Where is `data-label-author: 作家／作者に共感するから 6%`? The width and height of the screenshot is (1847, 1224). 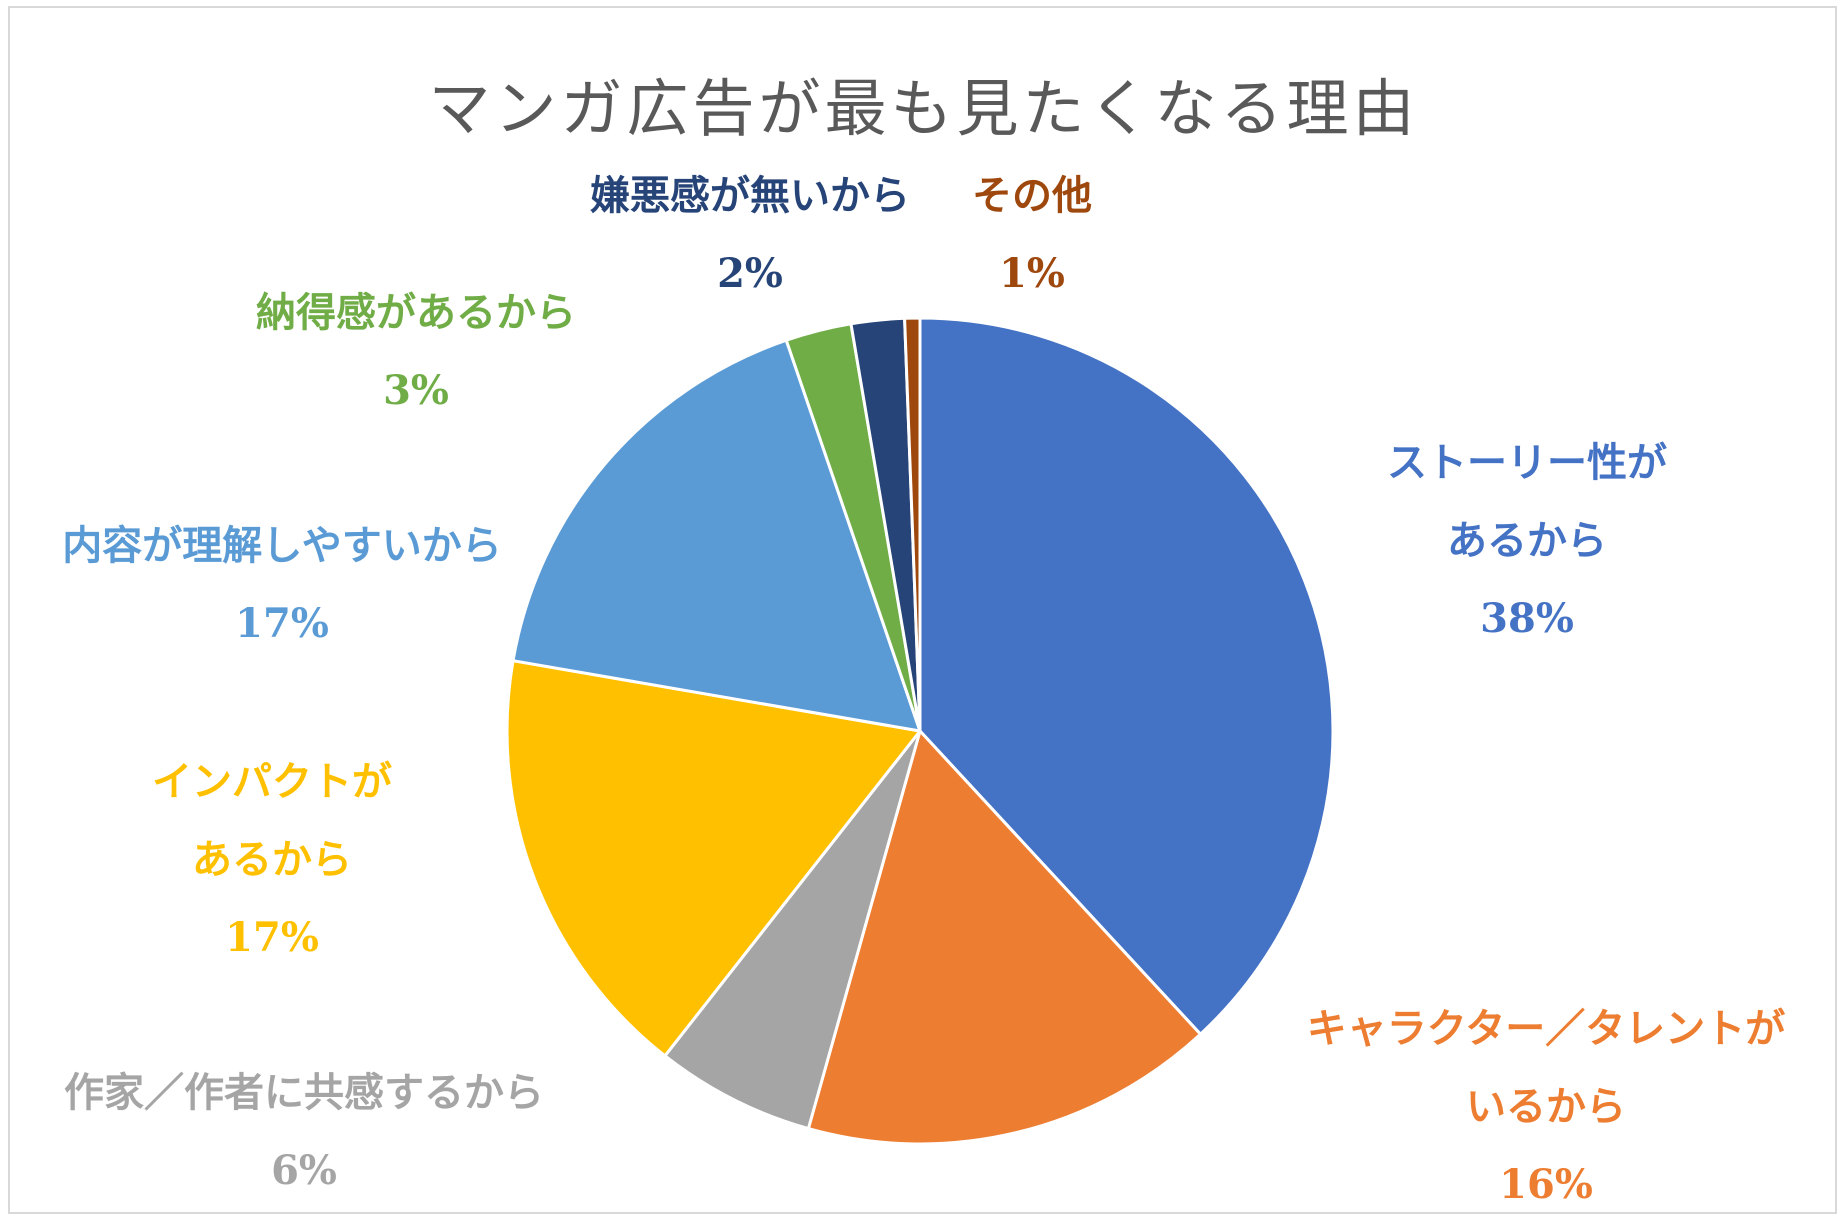 data-label-author: 作家／作者に共感するから 6% is located at coordinates (304, 1132).